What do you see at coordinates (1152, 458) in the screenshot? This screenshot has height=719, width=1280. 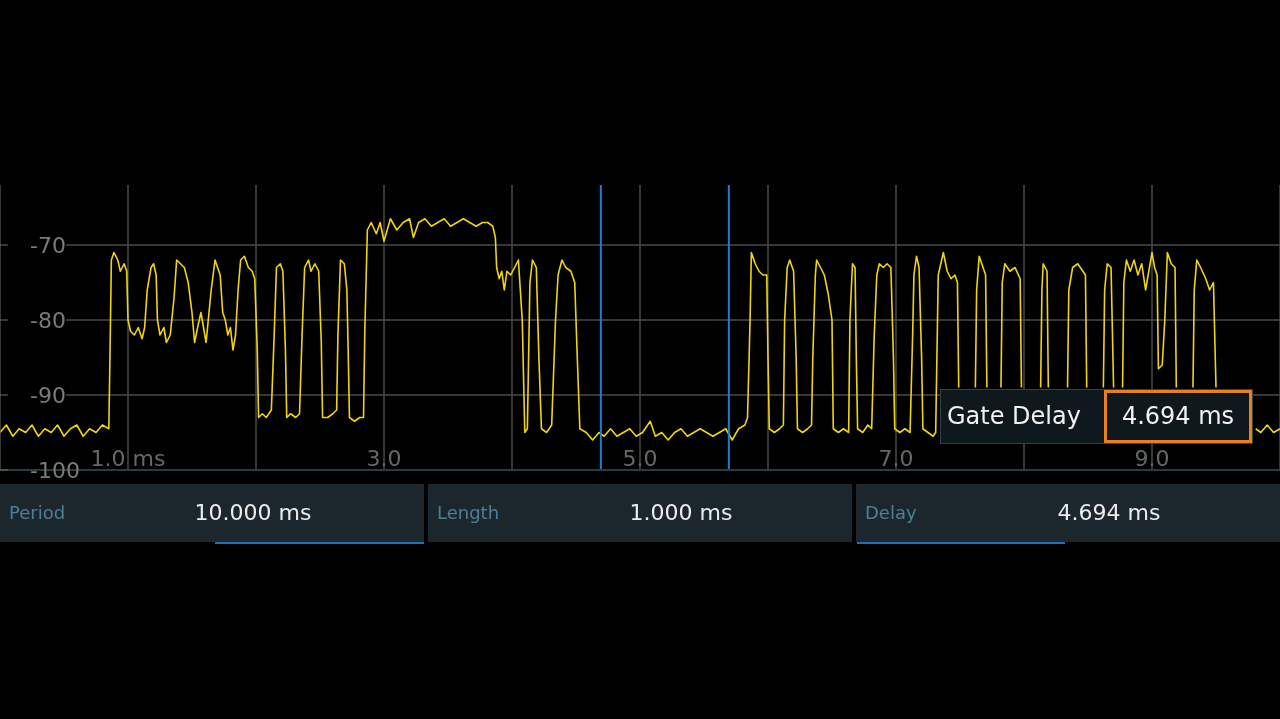 I see `x-tick-label: 9.0` at bounding box center [1152, 458].